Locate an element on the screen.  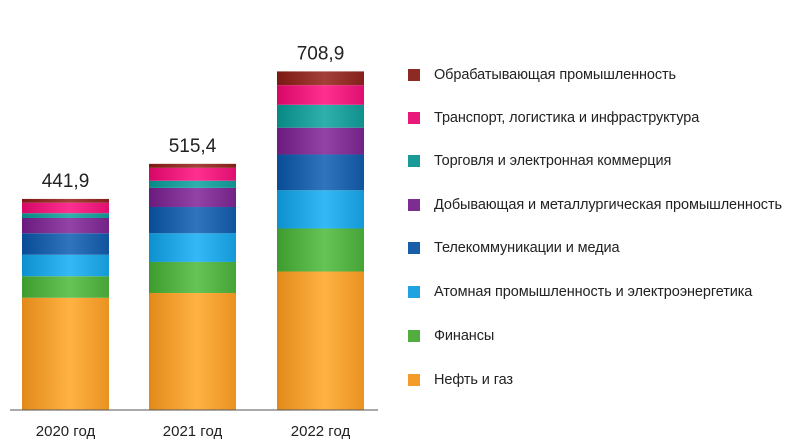
legend-item: Торговля и электронная коммерция is located at coordinates (539, 161).